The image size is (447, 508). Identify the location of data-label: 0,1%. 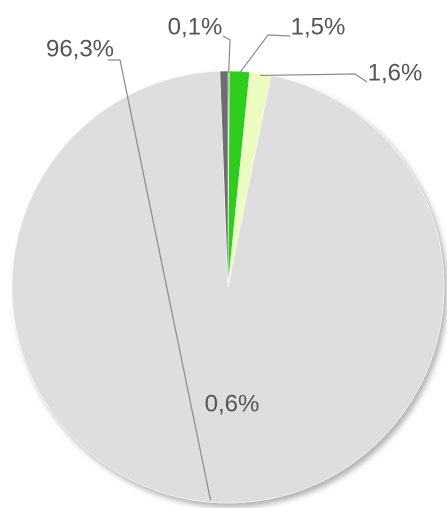
(195, 26).